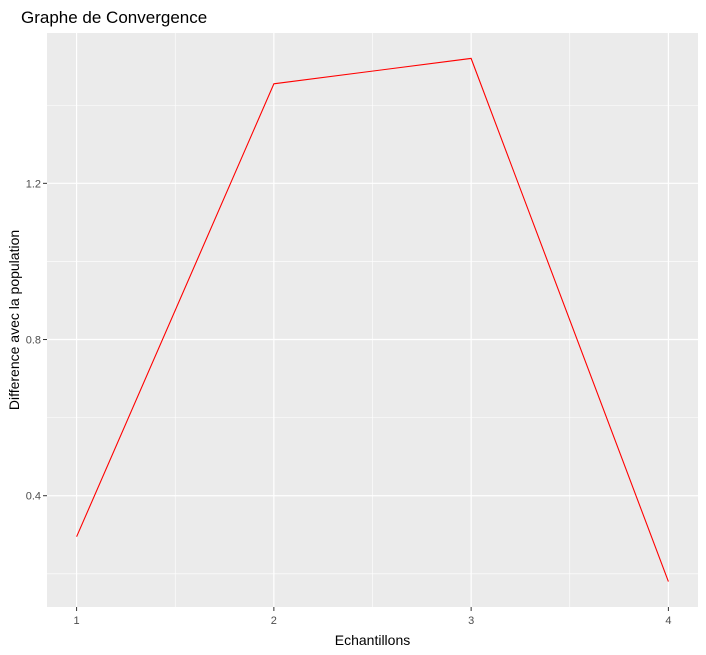  I want to click on x-tick-label: 2, so click(274, 621).